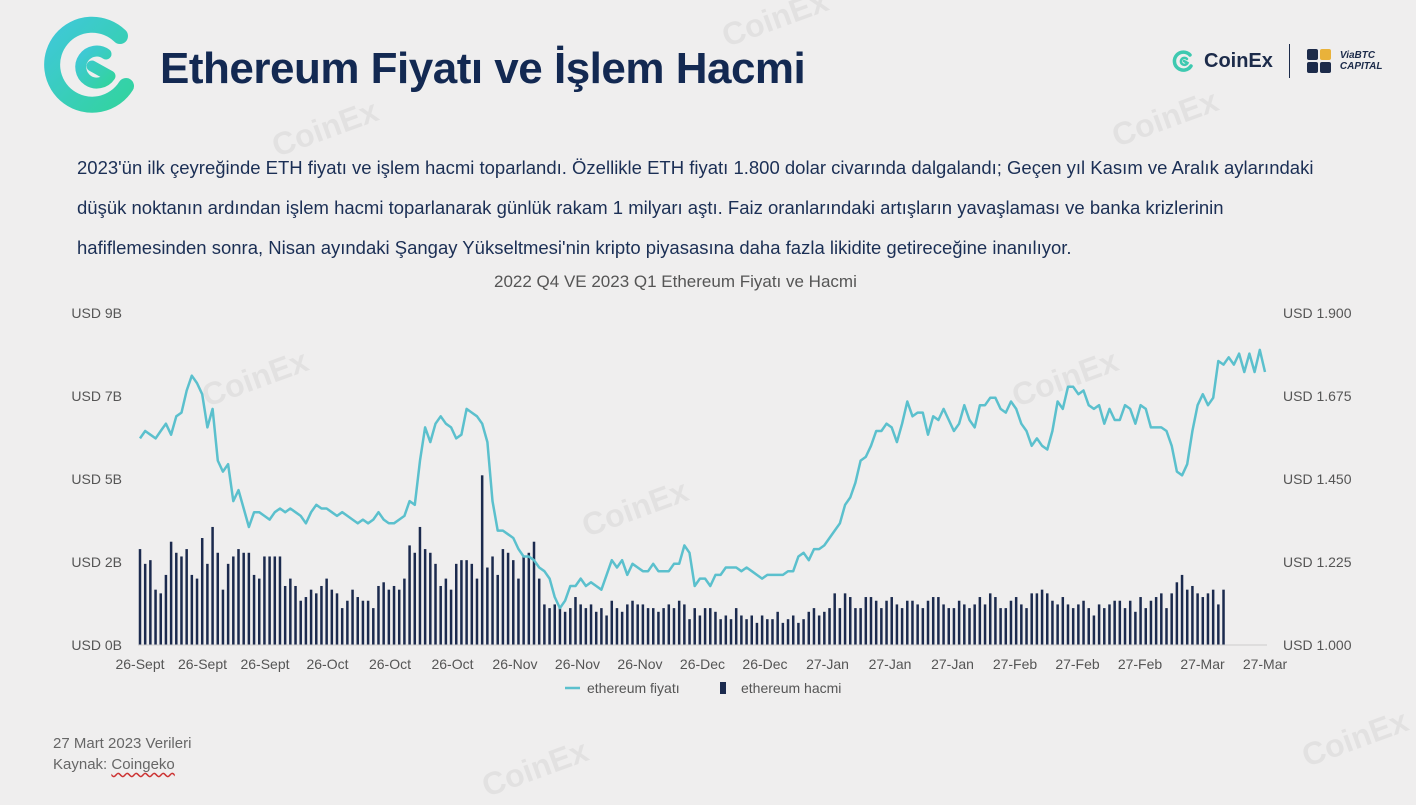  I want to click on viabtc-wordmark: ViaBTC CAPITAL, so click(1361, 61).